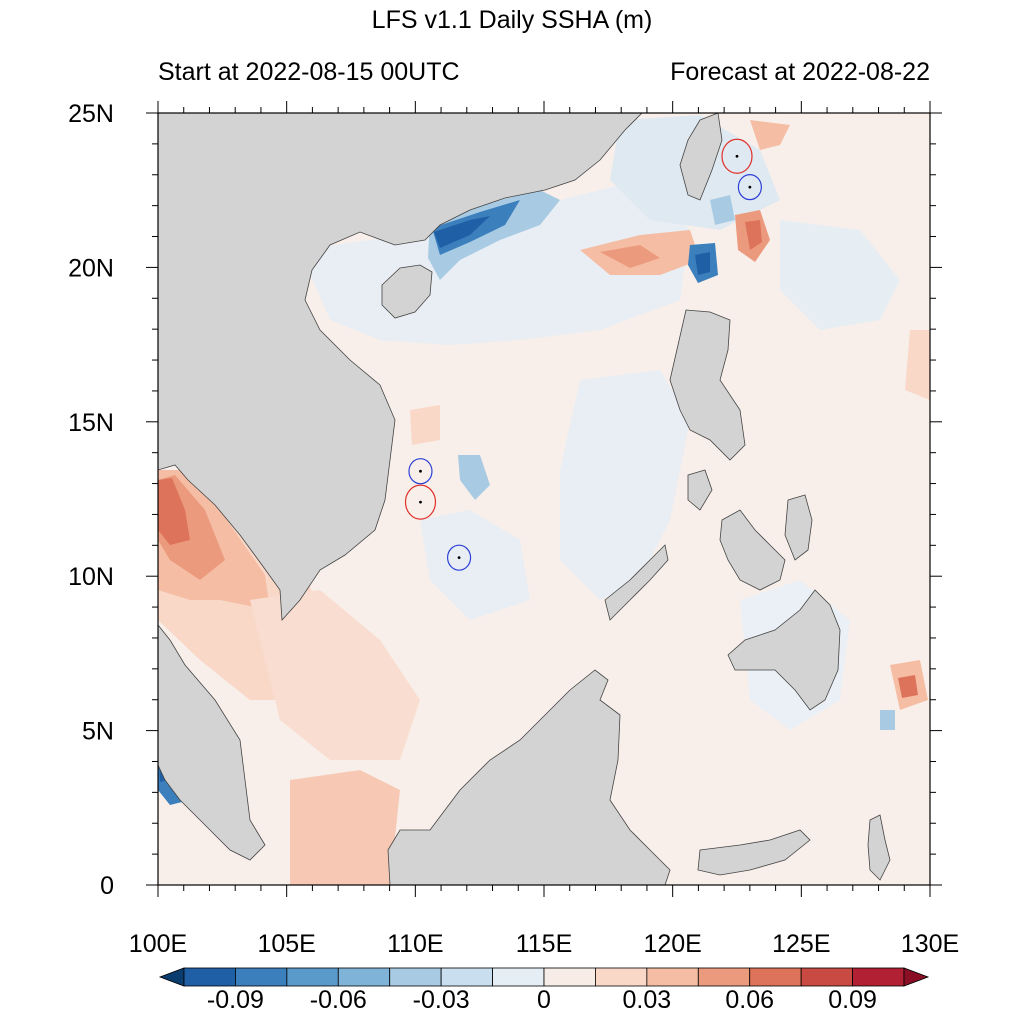 The height and width of the screenshot is (1024, 1024). I want to click on hainan-island, so click(407, 291).